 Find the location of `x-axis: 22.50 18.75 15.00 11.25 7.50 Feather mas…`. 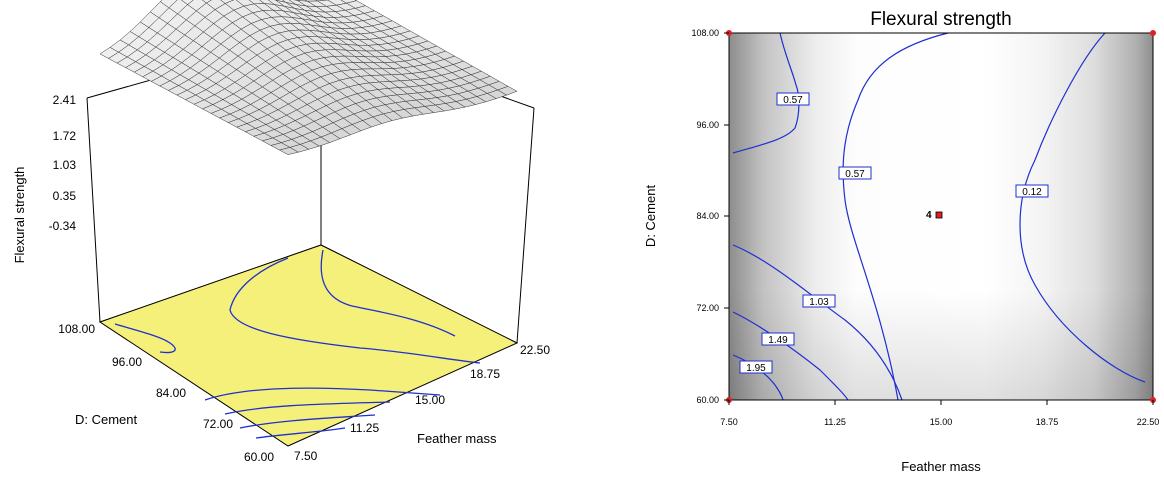

x-axis: 22.50 18.75 15.00 11.25 7.50 Feather mas… is located at coordinates (422, 403).